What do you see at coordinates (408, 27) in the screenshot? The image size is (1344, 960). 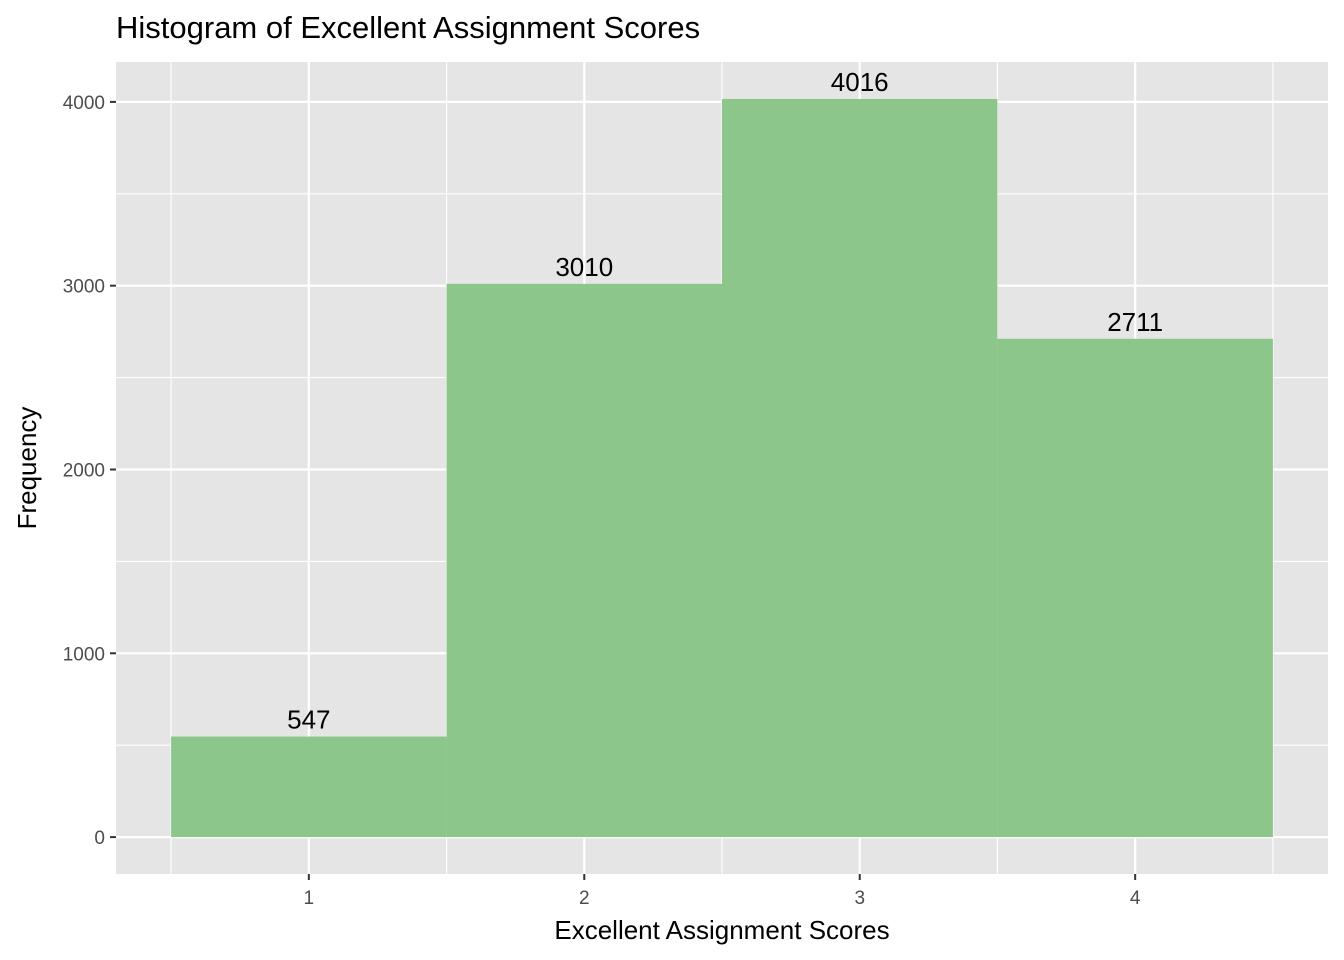 I see `chart-title: Histogram of Excellent Assignment Scores` at bounding box center [408, 27].